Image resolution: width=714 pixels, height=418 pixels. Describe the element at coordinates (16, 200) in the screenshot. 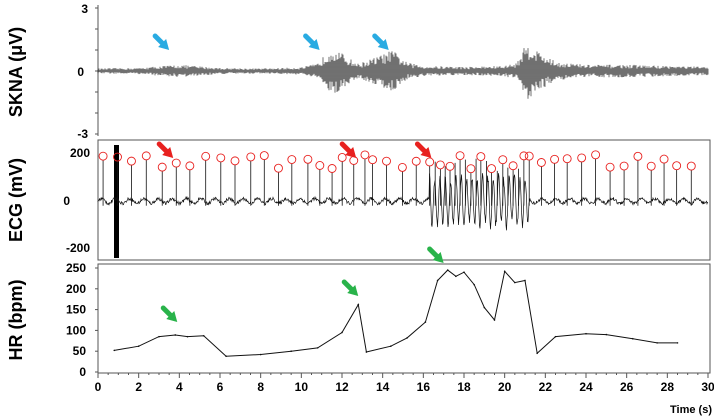

I see `ecg-ylabel: ECG (mV)` at that location.